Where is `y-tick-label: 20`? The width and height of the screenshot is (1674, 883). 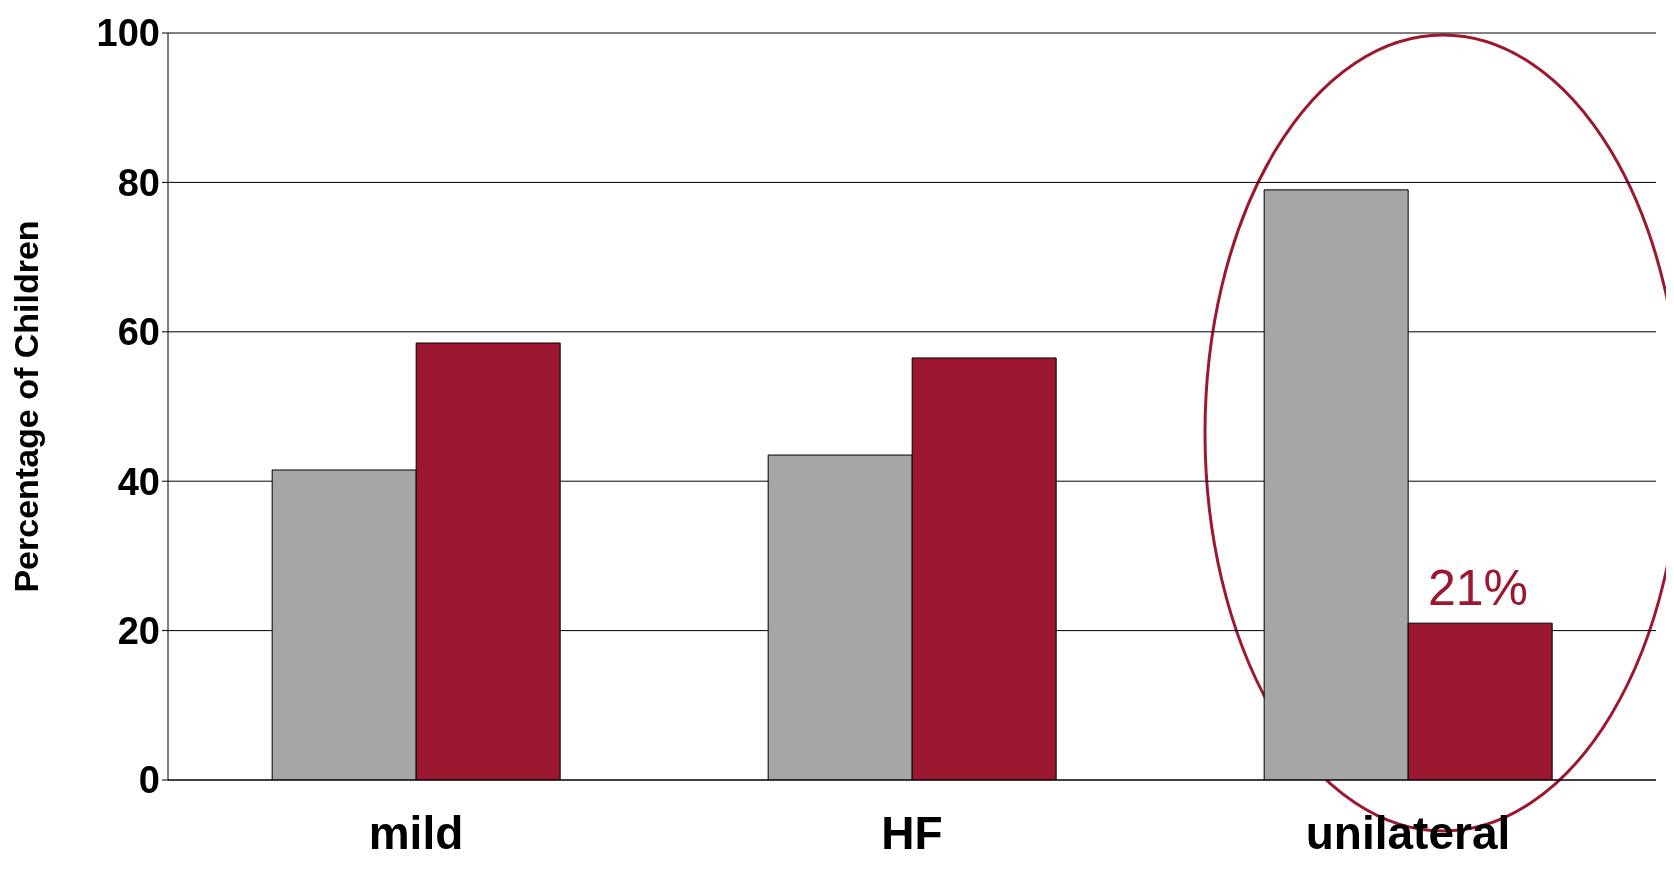
y-tick-label: 20 is located at coordinates (138, 631).